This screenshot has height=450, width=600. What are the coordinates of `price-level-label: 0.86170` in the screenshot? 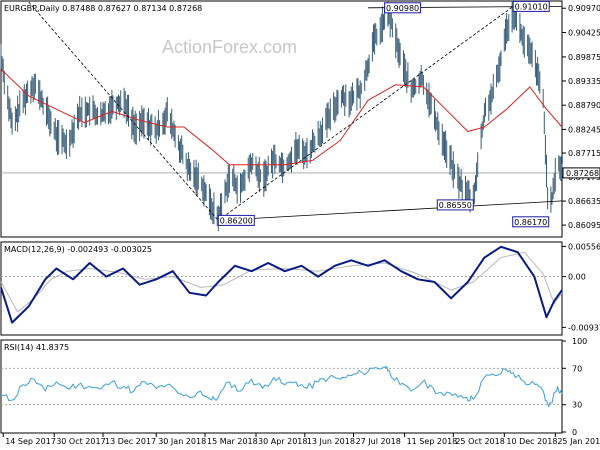 It's located at (530, 222).